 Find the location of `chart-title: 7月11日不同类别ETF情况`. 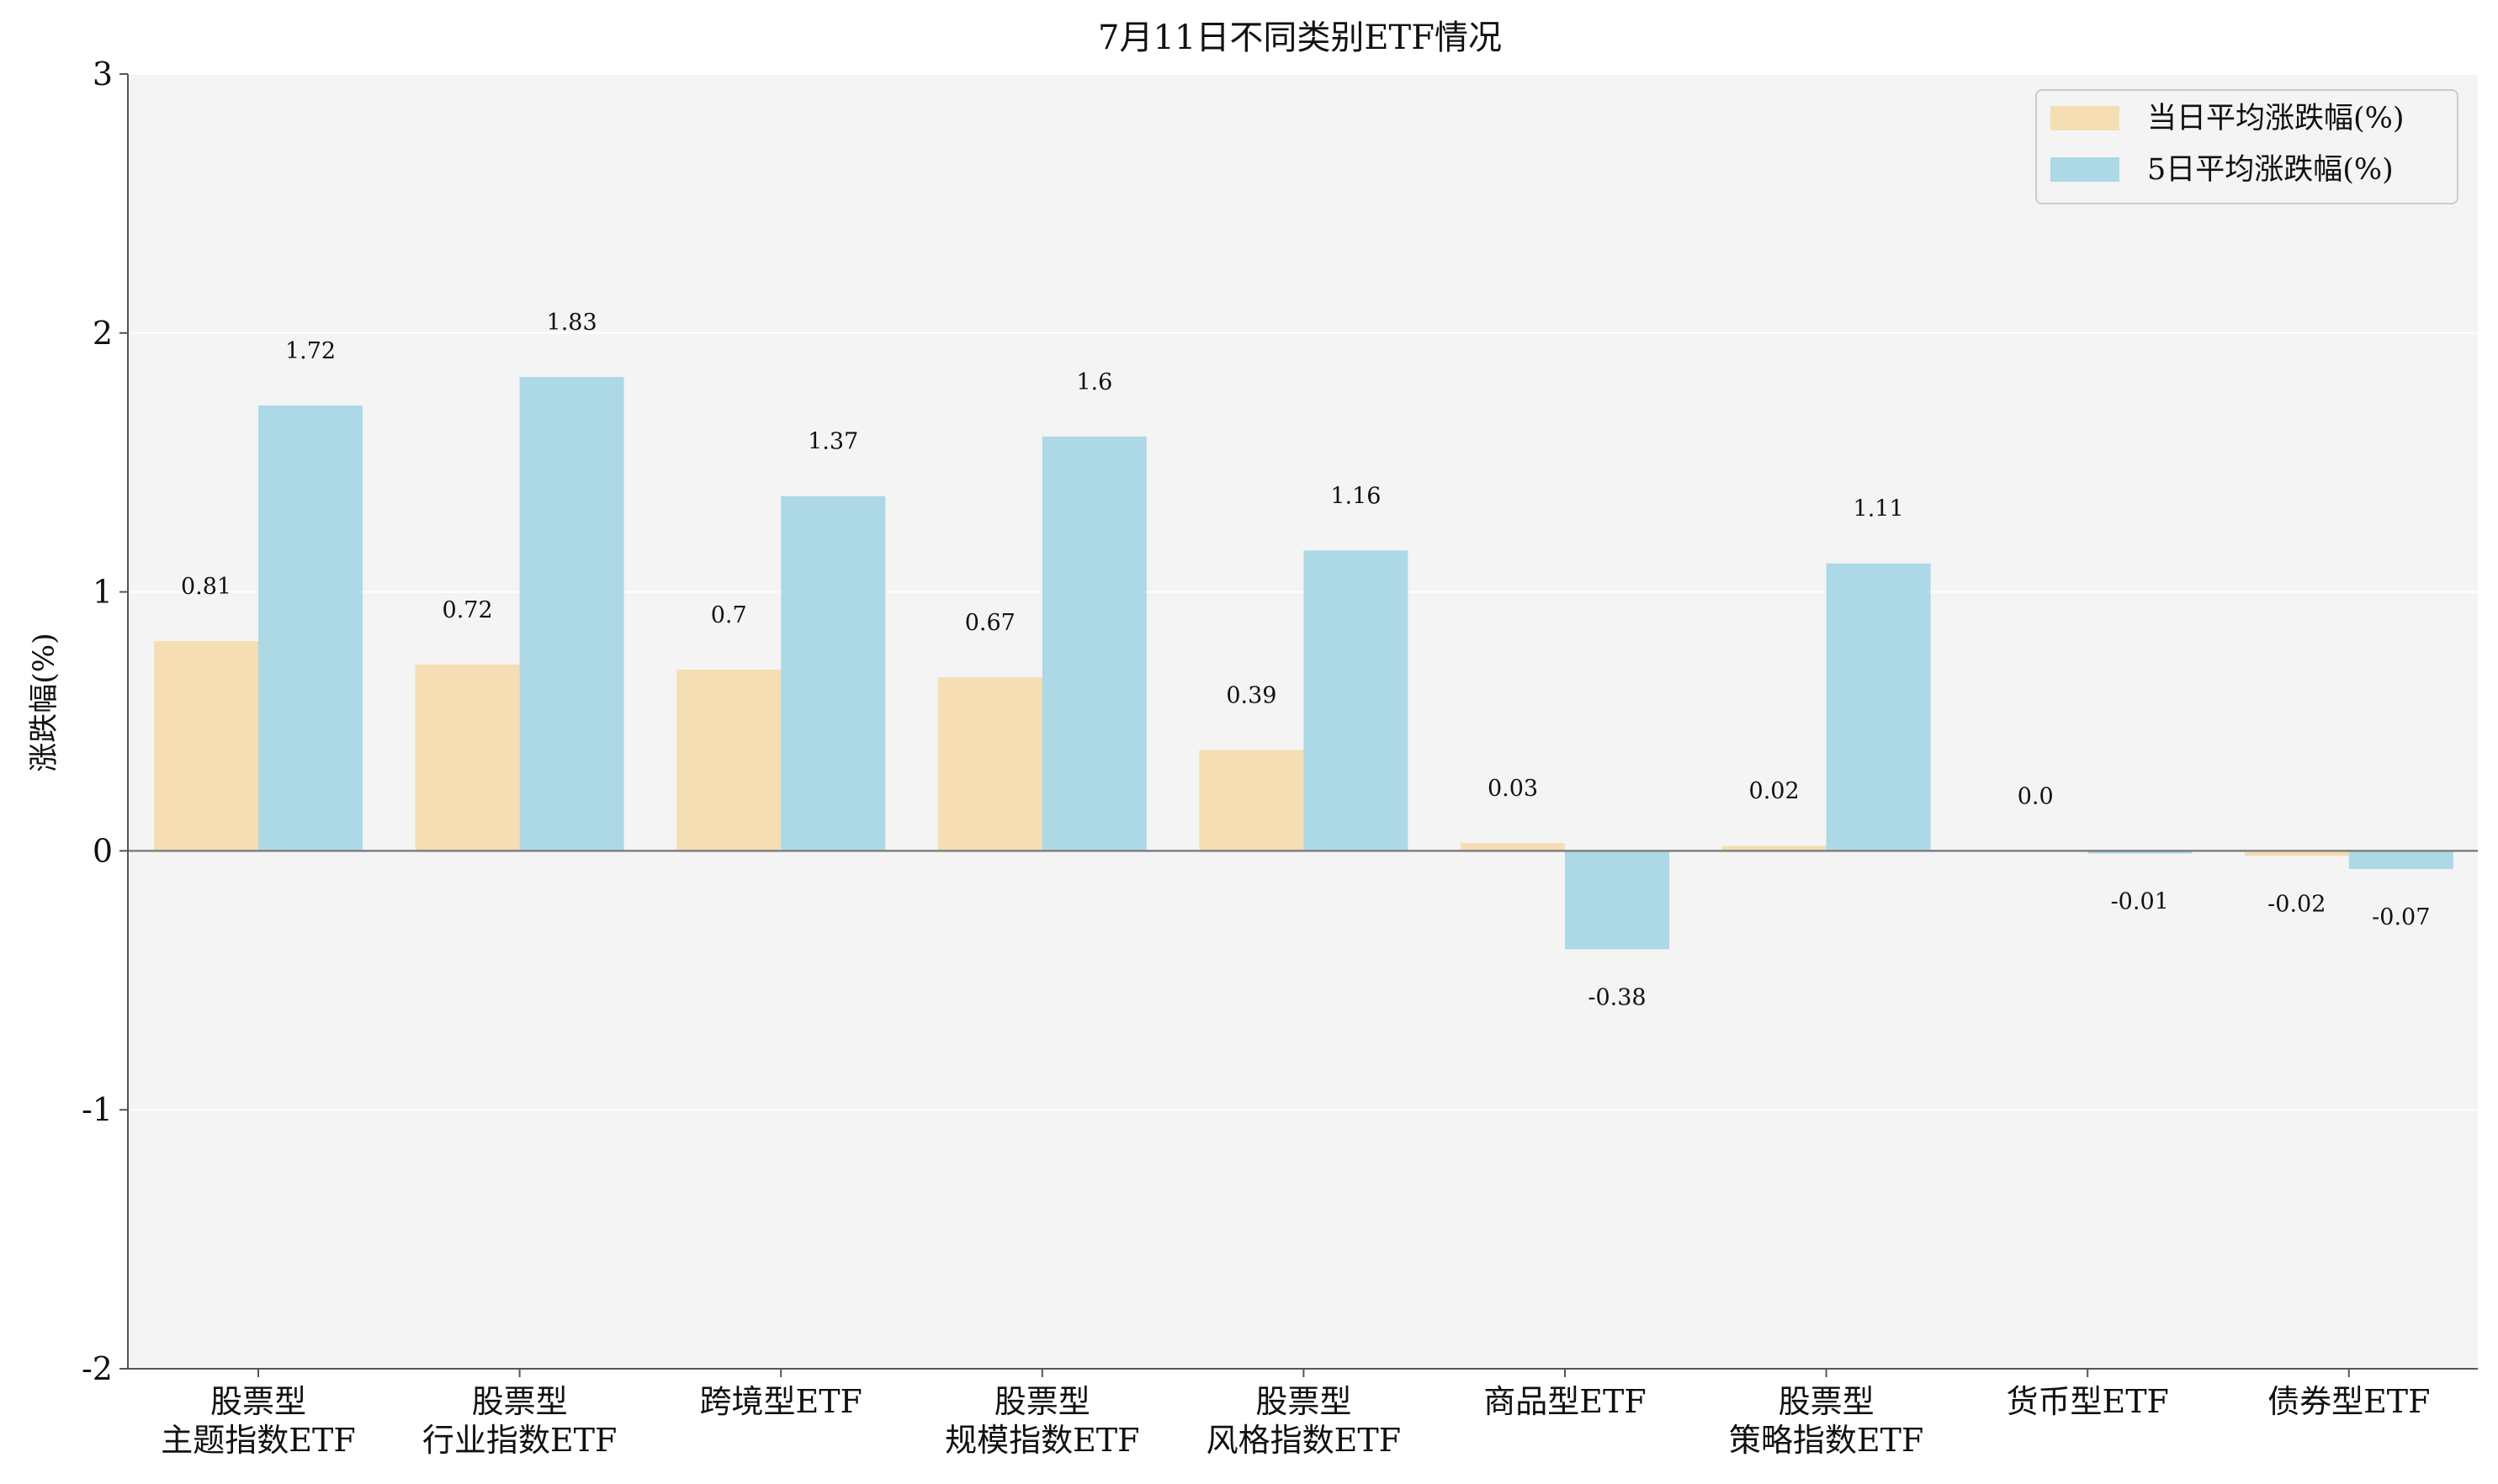

chart-title: 7月11日不同类别ETF情况 is located at coordinates (1300, 38).